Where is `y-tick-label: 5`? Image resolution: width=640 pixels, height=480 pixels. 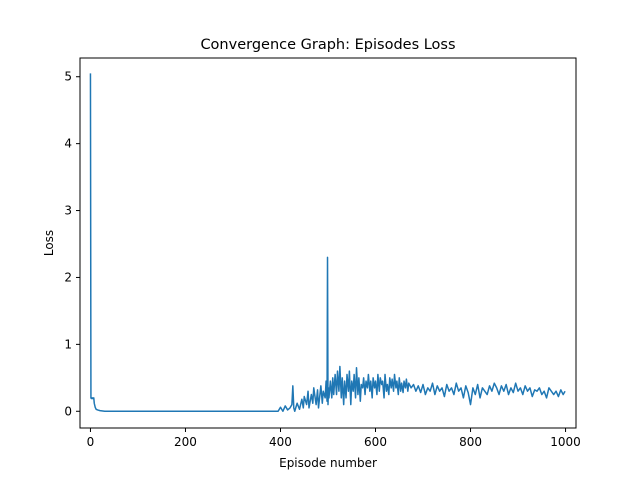 y-tick-label: 5 is located at coordinates (68, 77).